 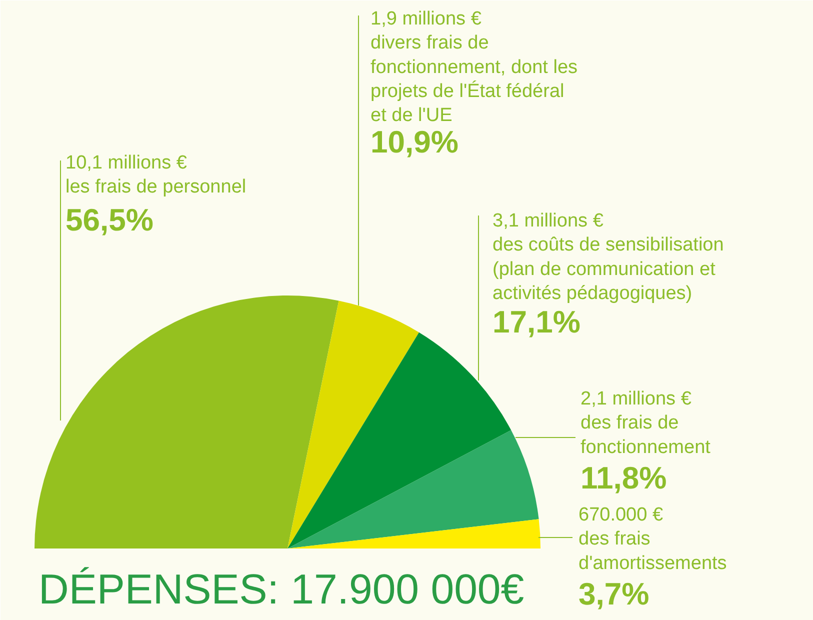 What do you see at coordinates (281, 589) in the screenshot?
I see `text: DÉPENSES: 17.900 000€` at bounding box center [281, 589].